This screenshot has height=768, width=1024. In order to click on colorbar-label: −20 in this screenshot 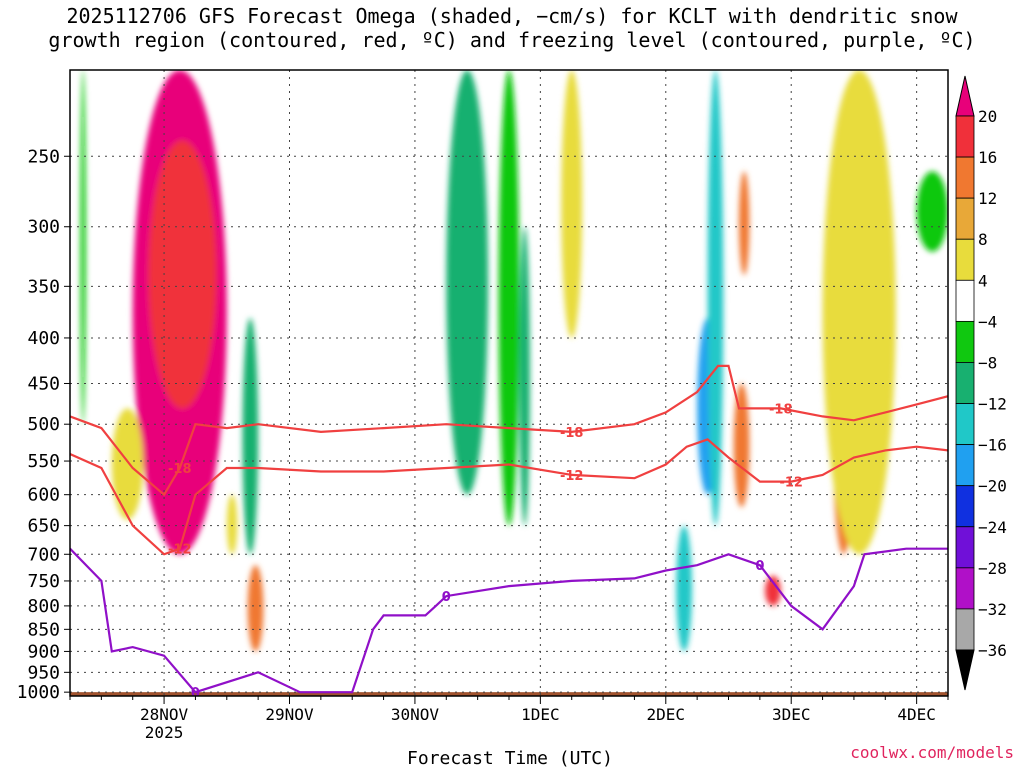, I will do `click(992, 486)`.